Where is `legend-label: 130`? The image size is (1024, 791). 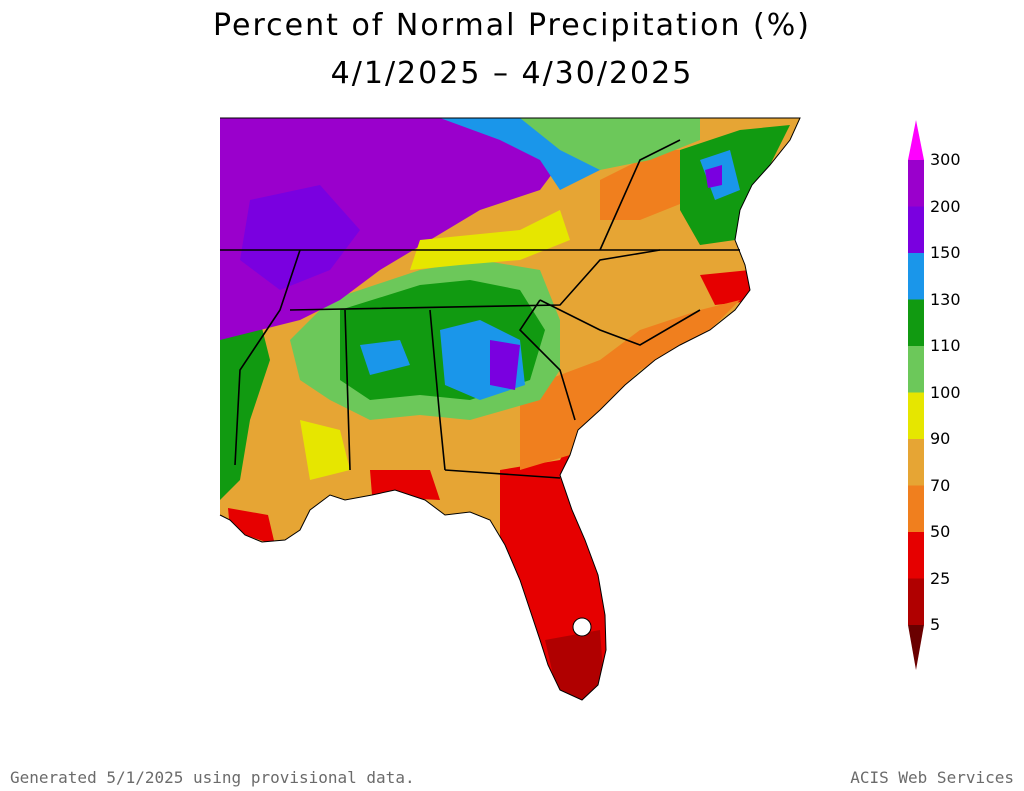
legend-label: 130 is located at coordinates (945, 299).